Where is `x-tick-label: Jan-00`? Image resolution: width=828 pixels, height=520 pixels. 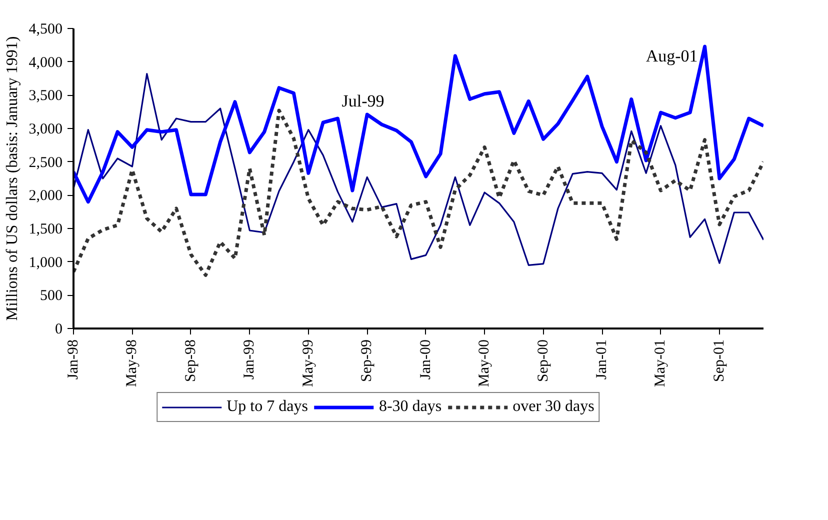
x-tick-label: Jan-00 is located at coordinates (426, 359).